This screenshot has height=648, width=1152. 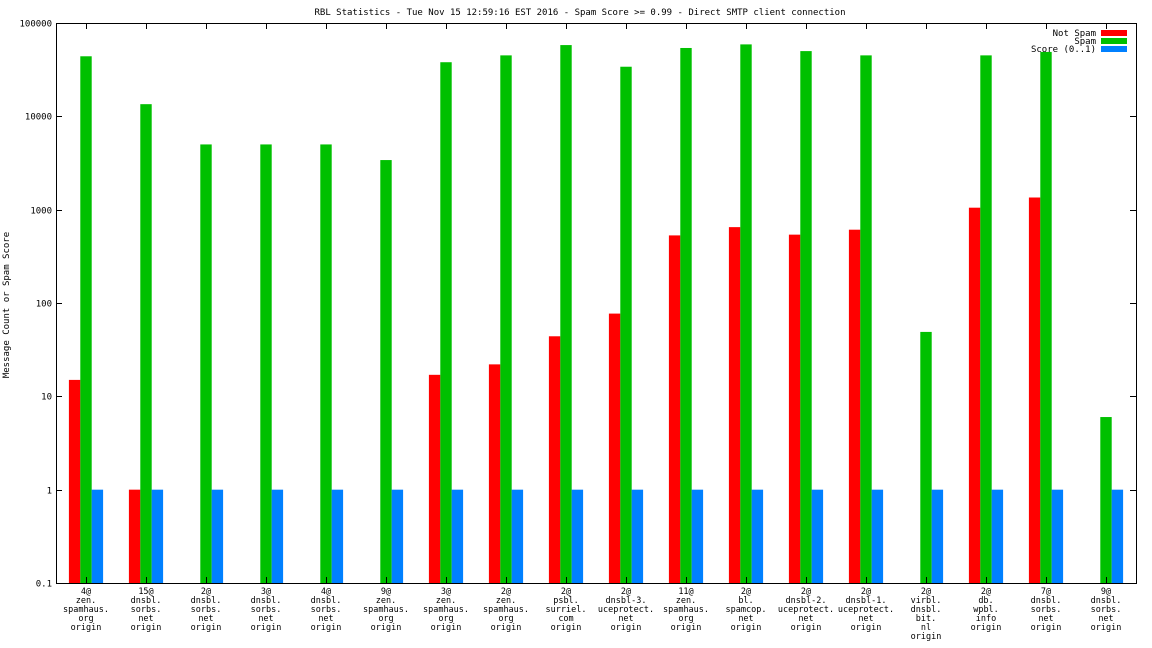 What do you see at coordinates (566, 601) in the screenshot?
I see `category-label-line: psbl.` at bounding box center [566, 601].